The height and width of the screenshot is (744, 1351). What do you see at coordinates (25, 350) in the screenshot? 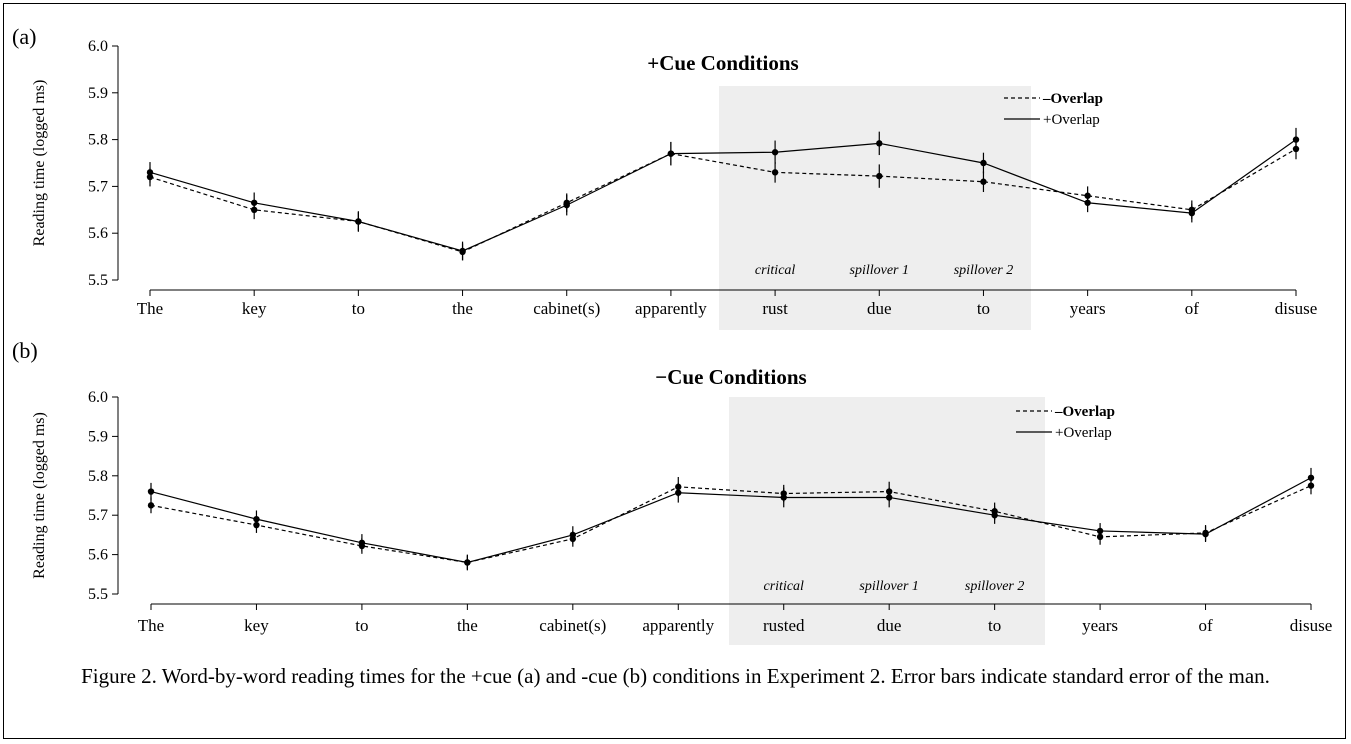
I see `panel-label: (b)` at bounding box center [25, 350].